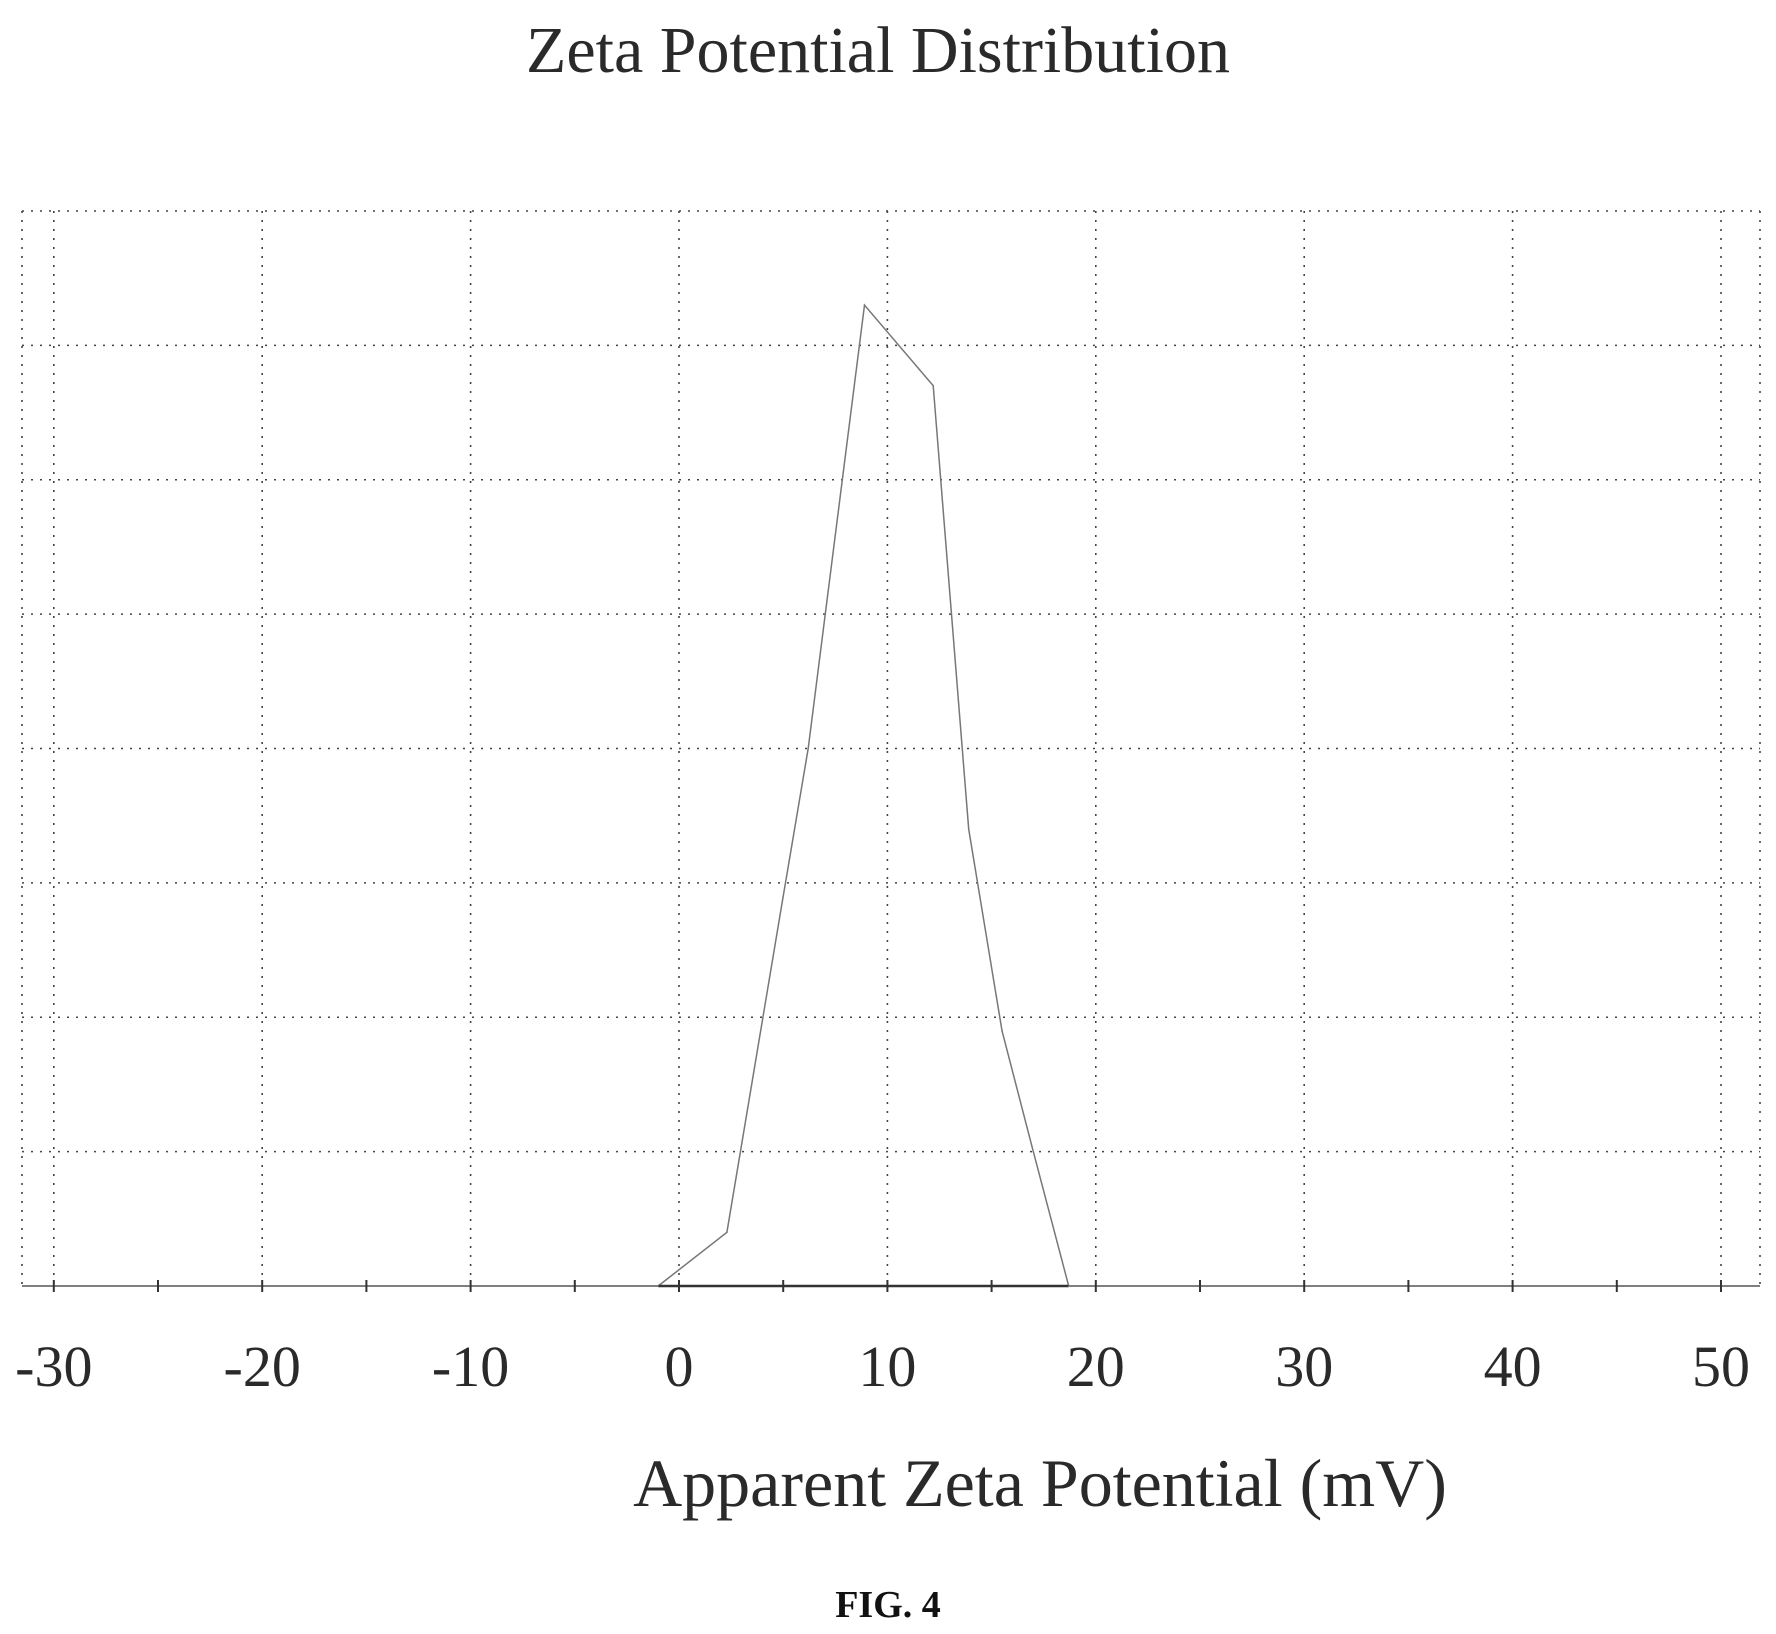 This screenshot has height=1634, width=1776. Describe the element at coordinates (262, 1366) in the screenshot. I see `x-tick-label: -20` at that location.